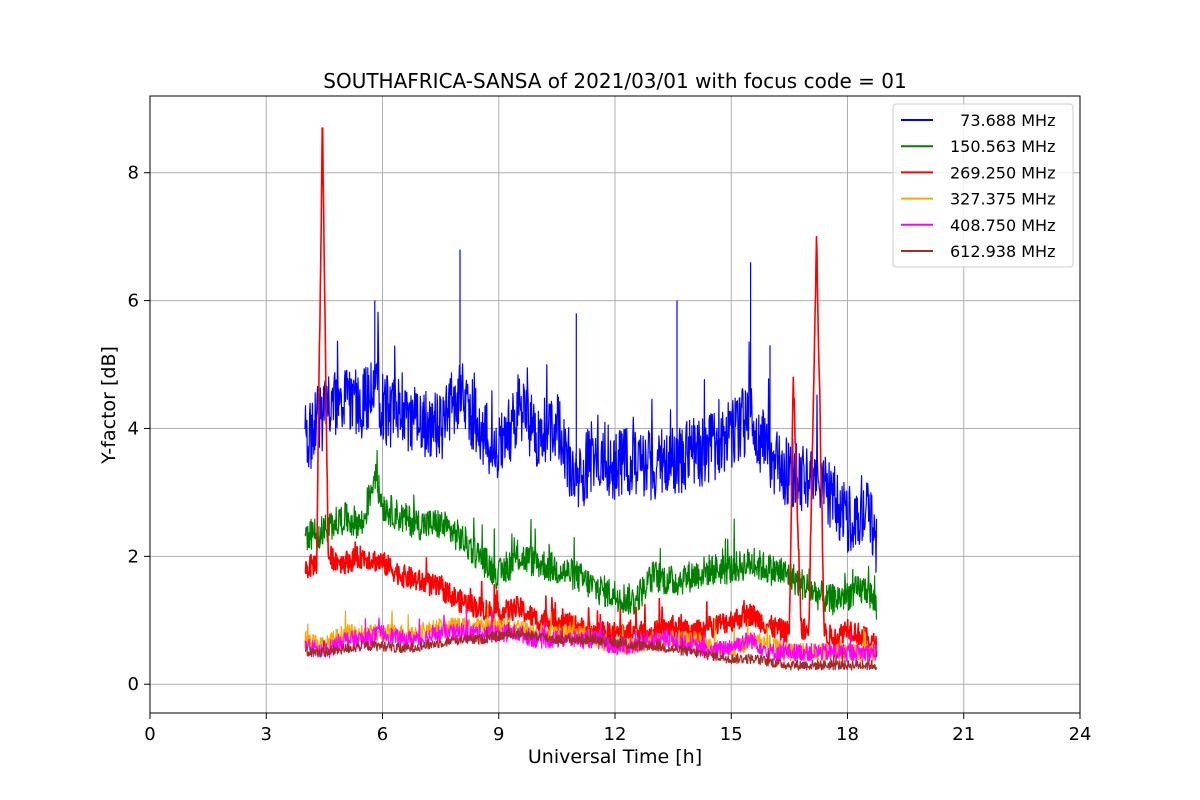 The width and height of the screenshot is (1200, 800). I want to click on legend-label: 327.375 MHz, so click(1002, 199).